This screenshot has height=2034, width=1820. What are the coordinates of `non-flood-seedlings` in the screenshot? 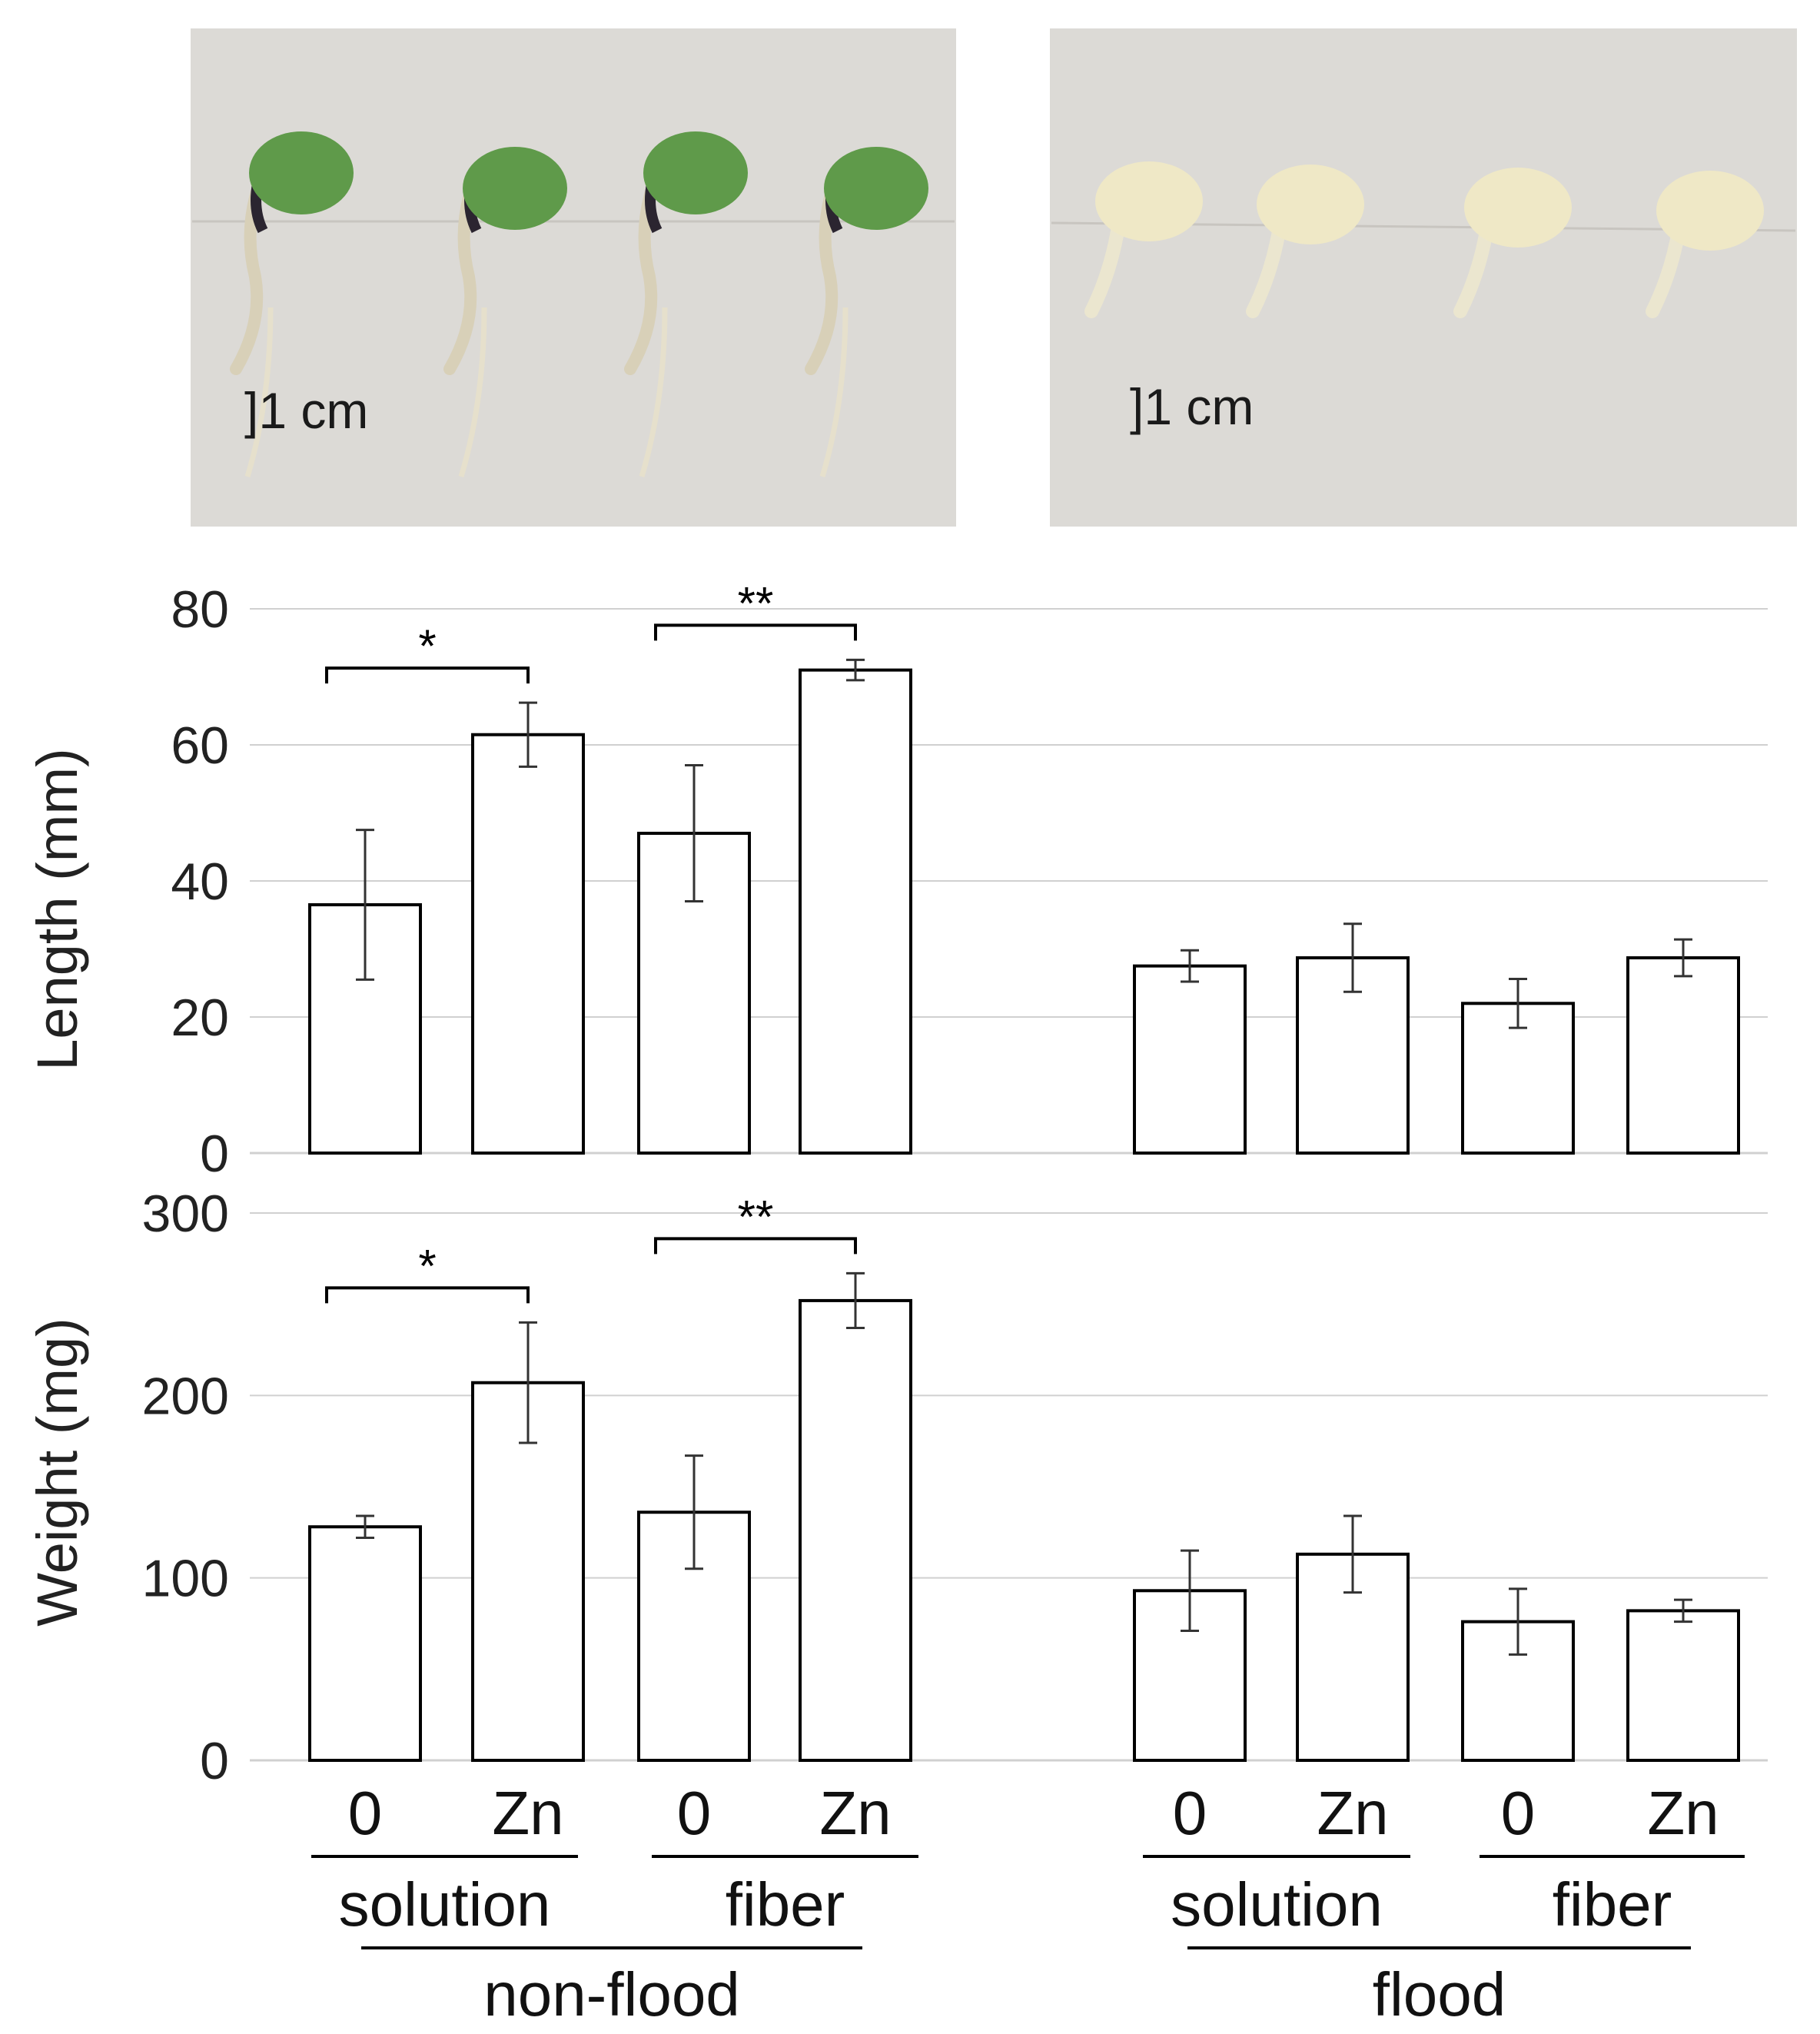 It's located at (579, 304).